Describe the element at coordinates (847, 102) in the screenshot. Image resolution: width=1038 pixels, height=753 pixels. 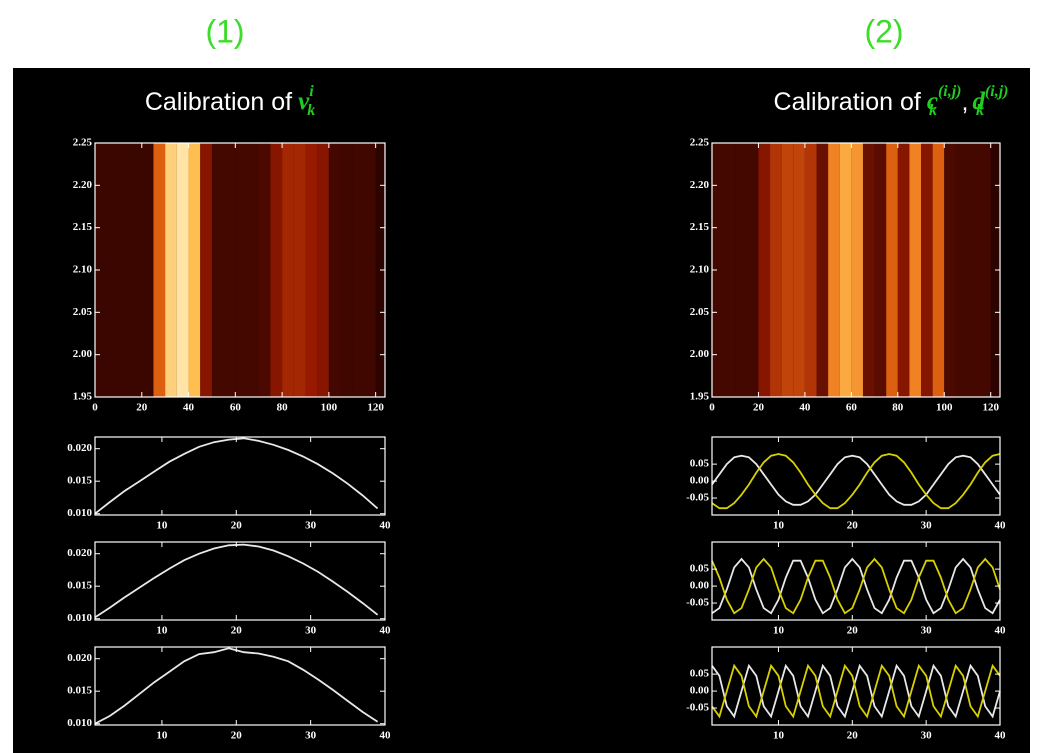
I see `title-text: Calibration of` at that location.